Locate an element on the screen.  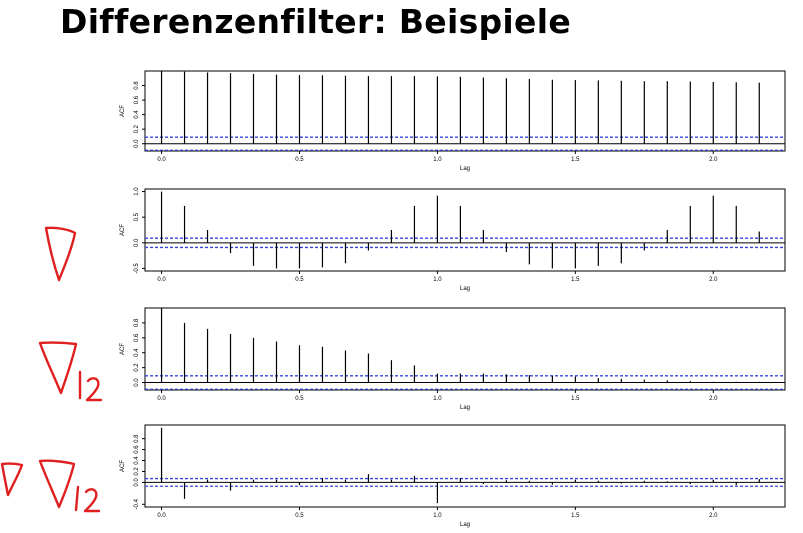
y-tick-label: 0.5 is located at coordinates (137, 216).